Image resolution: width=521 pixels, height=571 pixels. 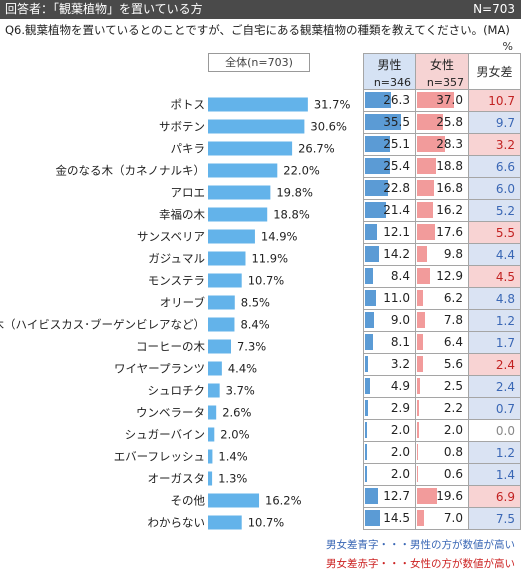 I want to click on diff-value: 0.0, so click(x=505, y=430).